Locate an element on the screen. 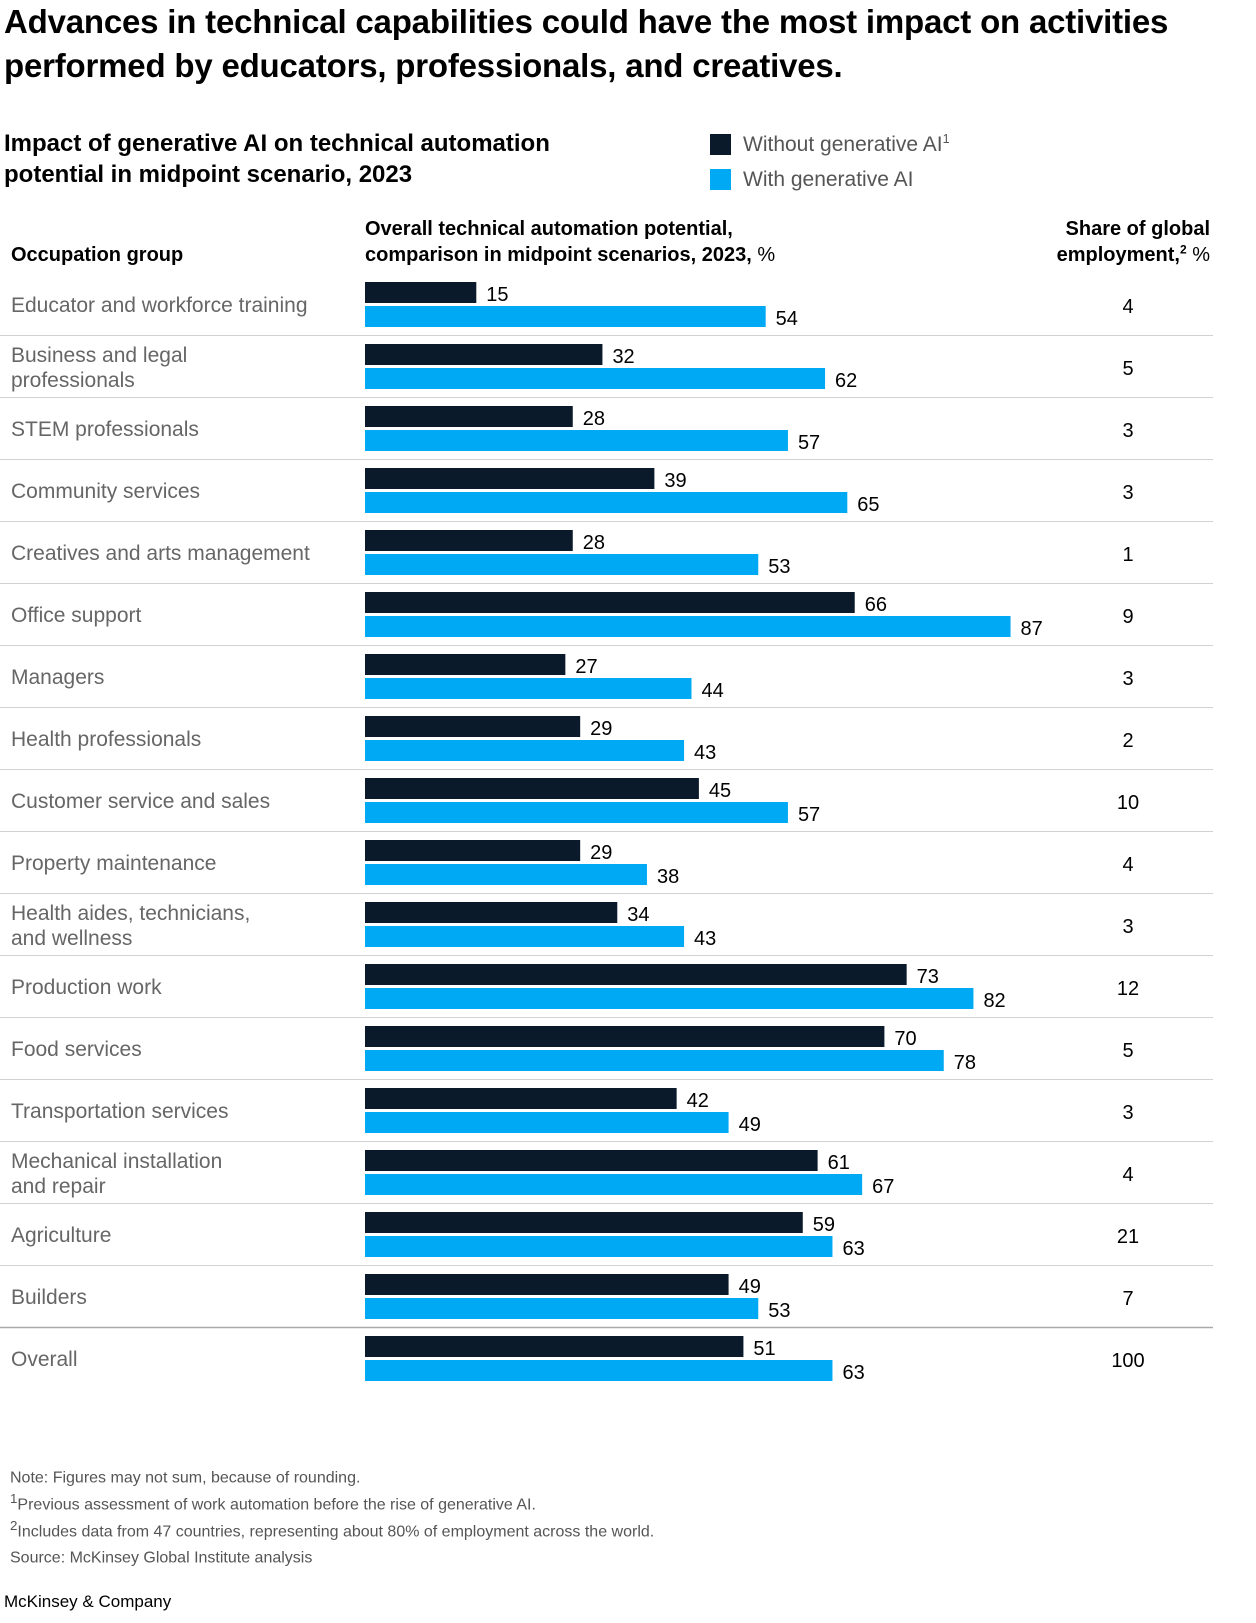 The width and height of the screenshot is (1256, 1623). category-label: Office support is located at coordinates (76, 615).